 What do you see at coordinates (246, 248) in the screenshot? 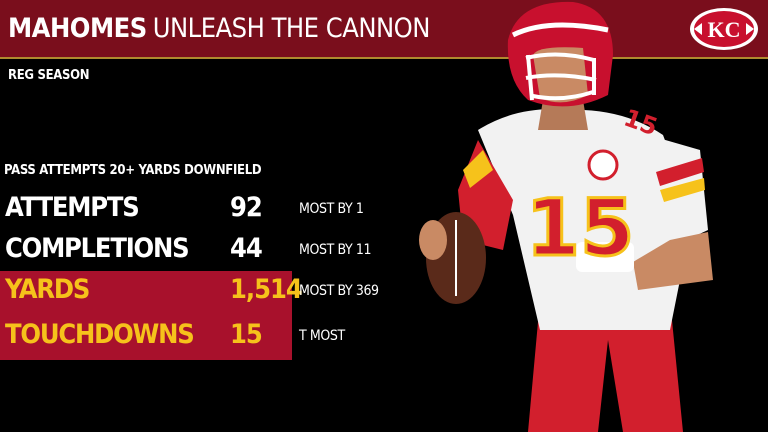
I see `stat-value: 44` at bounding box center [246, 248].